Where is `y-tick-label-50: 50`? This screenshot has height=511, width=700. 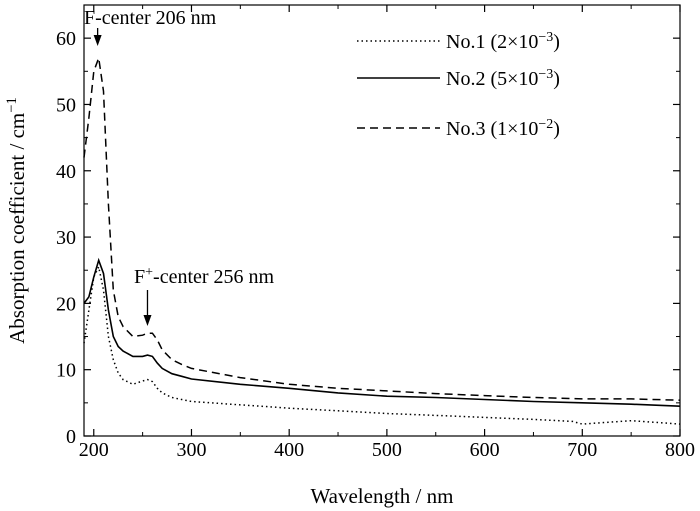
y-tick-label-50: 50 is located at coordinates (66, 105).